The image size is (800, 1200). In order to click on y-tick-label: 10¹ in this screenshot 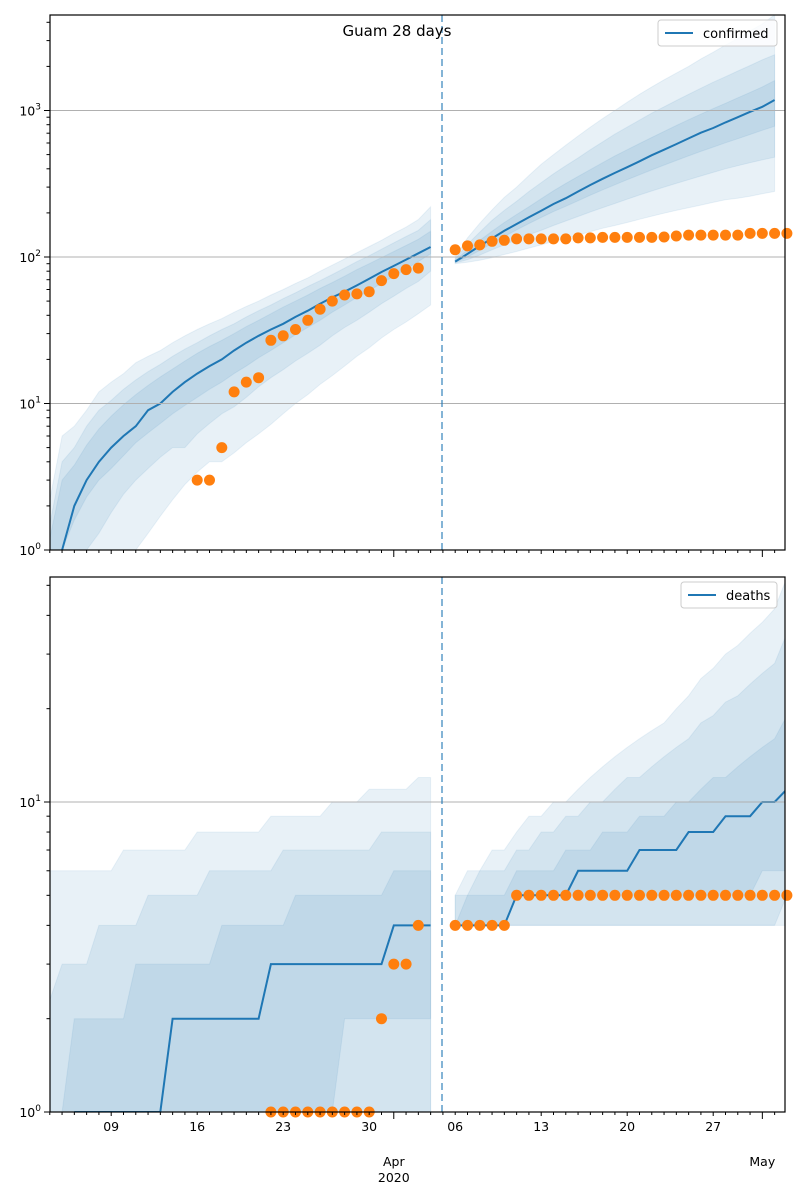, I will do `click(30, 404)`.